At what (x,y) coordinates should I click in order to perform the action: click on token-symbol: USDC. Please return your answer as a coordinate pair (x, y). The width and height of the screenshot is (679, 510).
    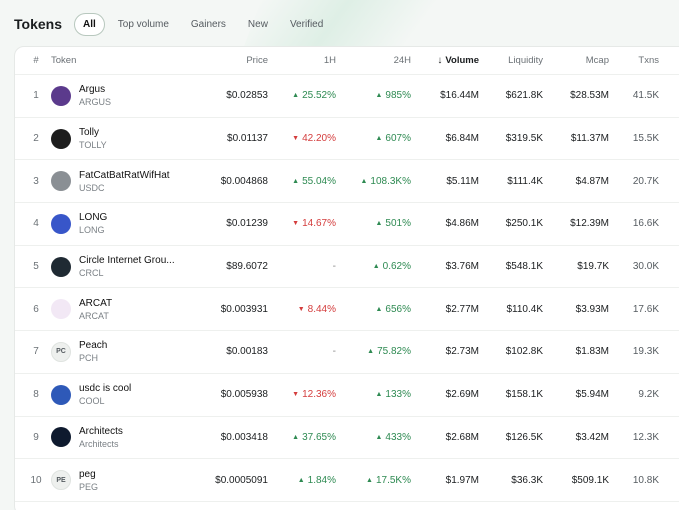
    Looking at the image, I should click on (92, 187).